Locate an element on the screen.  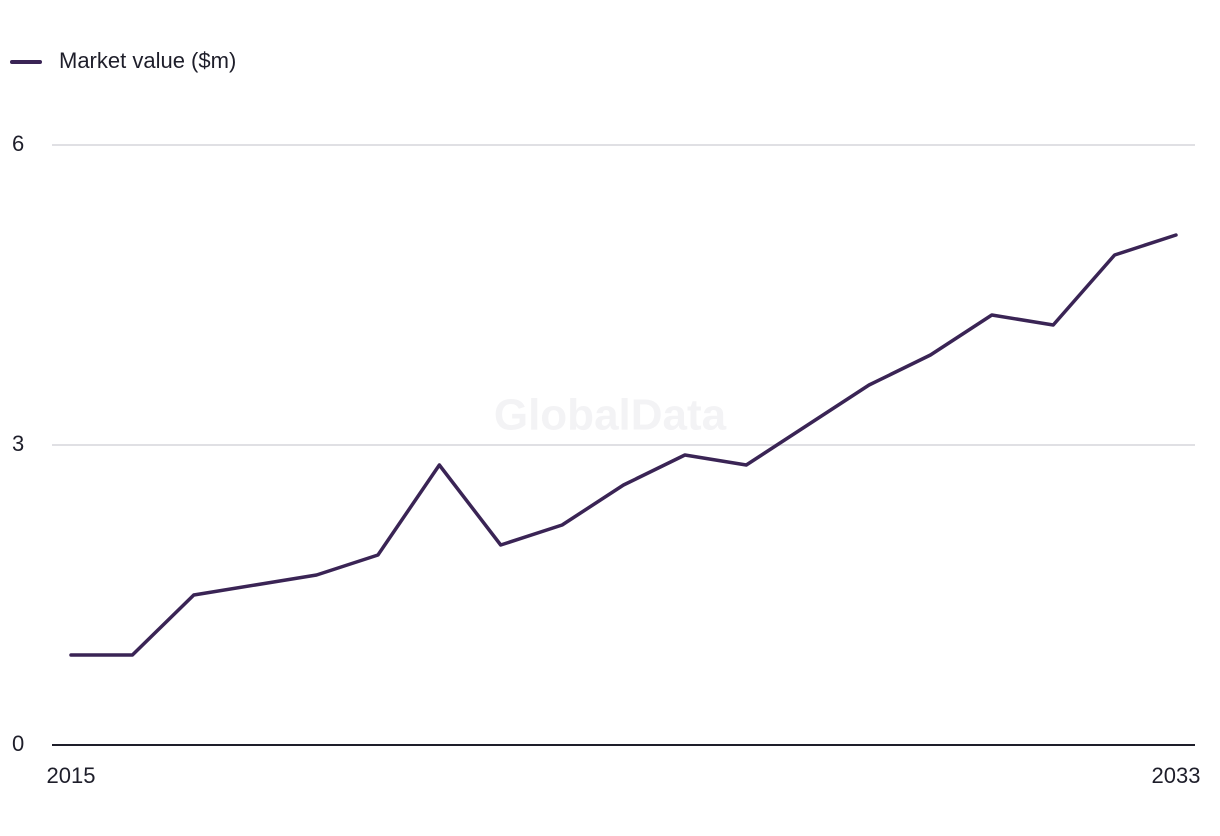
watermark: GlobalData is located at coordinates (610, 415).